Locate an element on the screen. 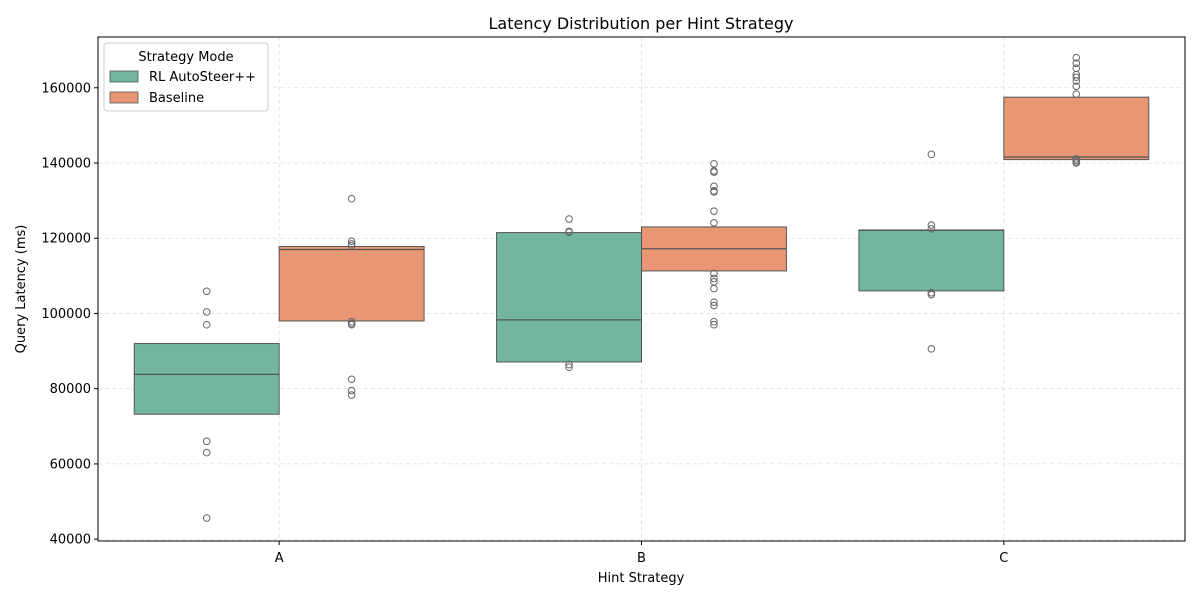  x-tick-label: B is located at coordinates (641, 558).